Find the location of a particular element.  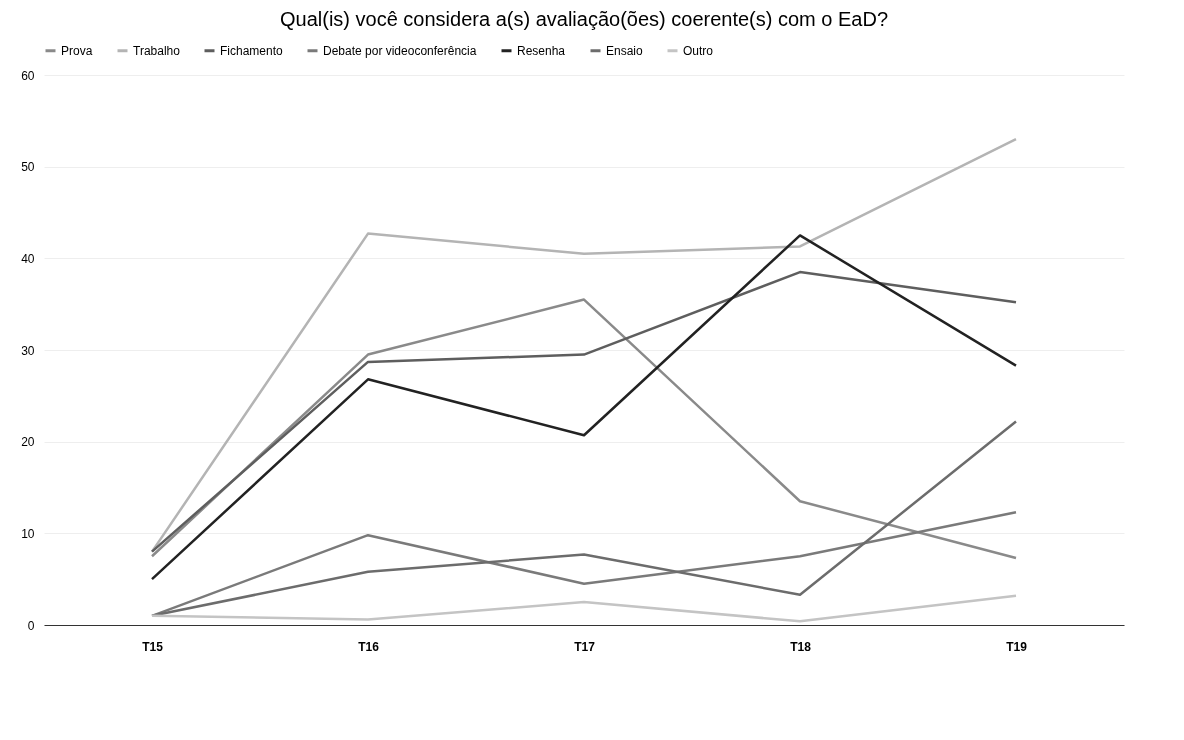

x-tick-label: T19 is located at coordinates (1017, 646).